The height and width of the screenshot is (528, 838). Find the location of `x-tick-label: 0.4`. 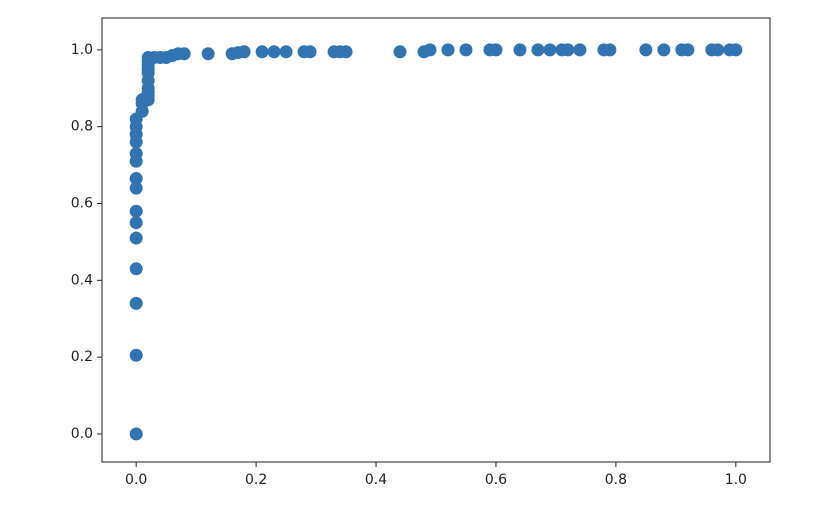

x-tick-label: 0.4 is located at coordinates (376, 480).